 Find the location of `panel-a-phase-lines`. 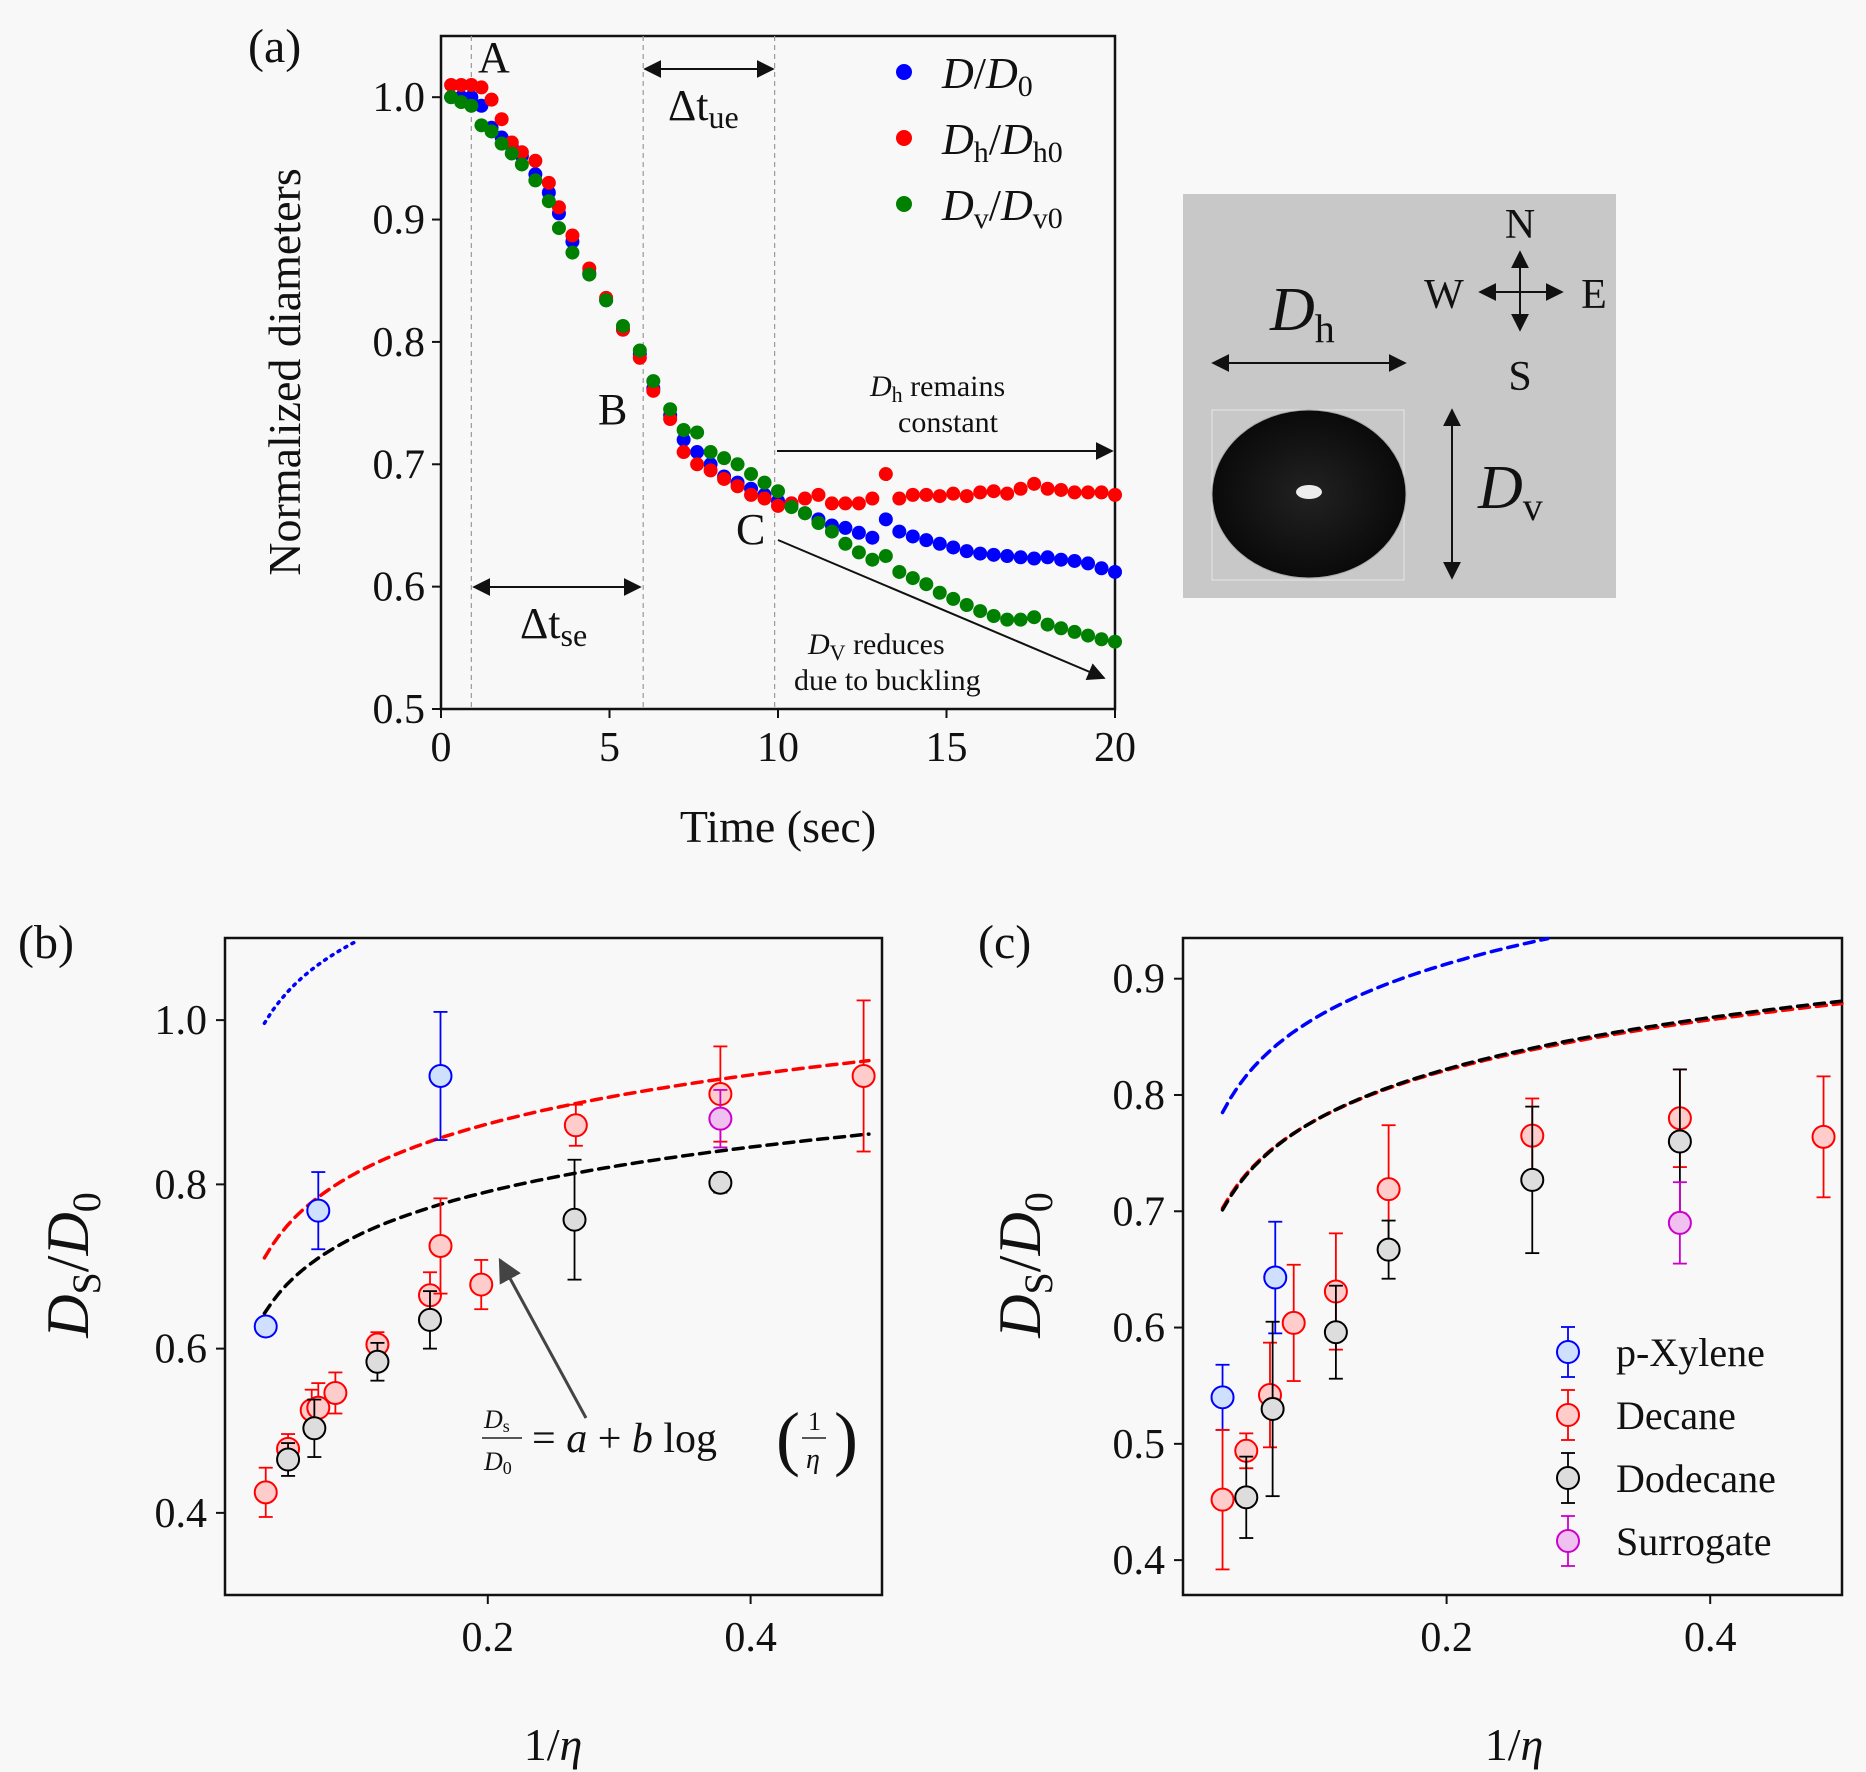

panel-a-phase-lines is located at coordinates (623, 372).